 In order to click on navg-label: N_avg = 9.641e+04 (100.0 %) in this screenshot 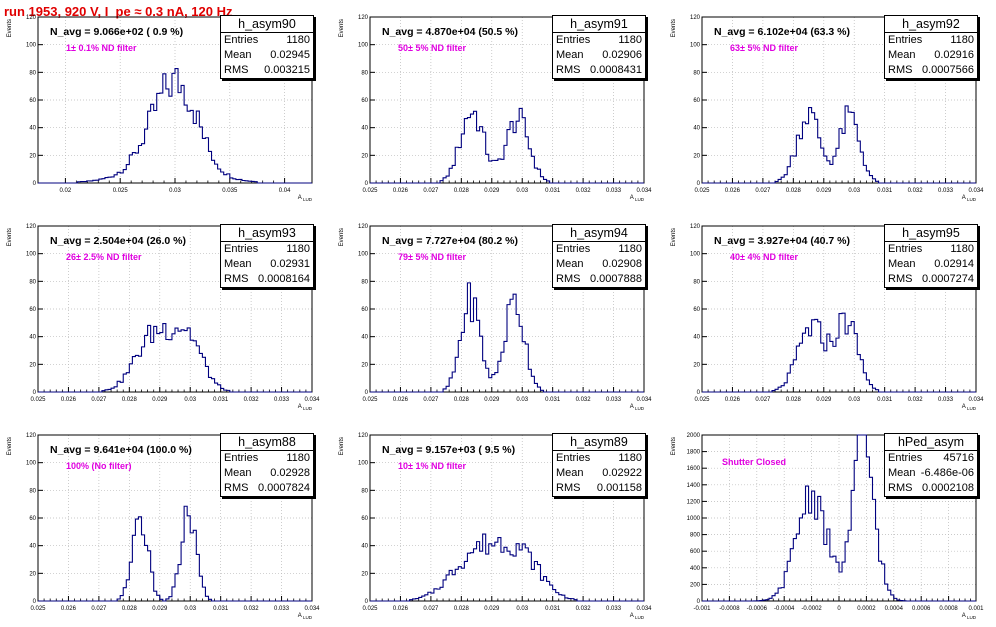, I will do `click(121, 450)`.